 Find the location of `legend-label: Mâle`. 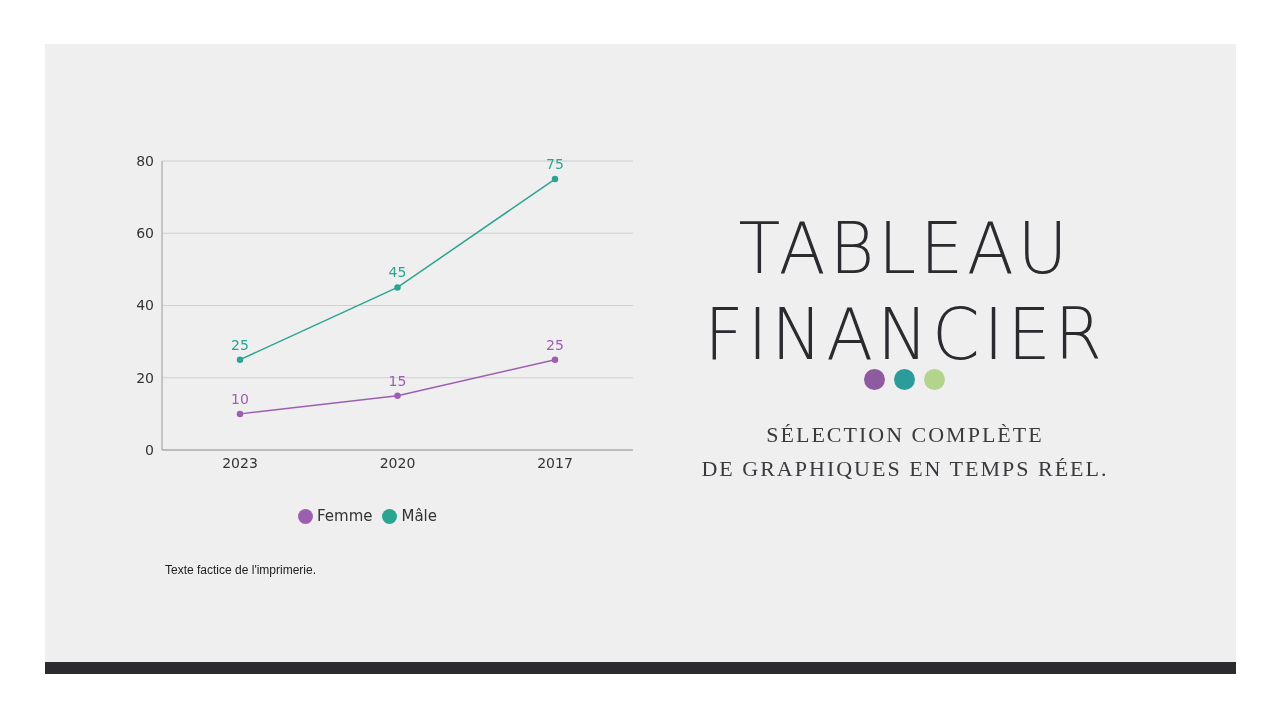

legend-label: Mâle is located at coordinates (419, 516).